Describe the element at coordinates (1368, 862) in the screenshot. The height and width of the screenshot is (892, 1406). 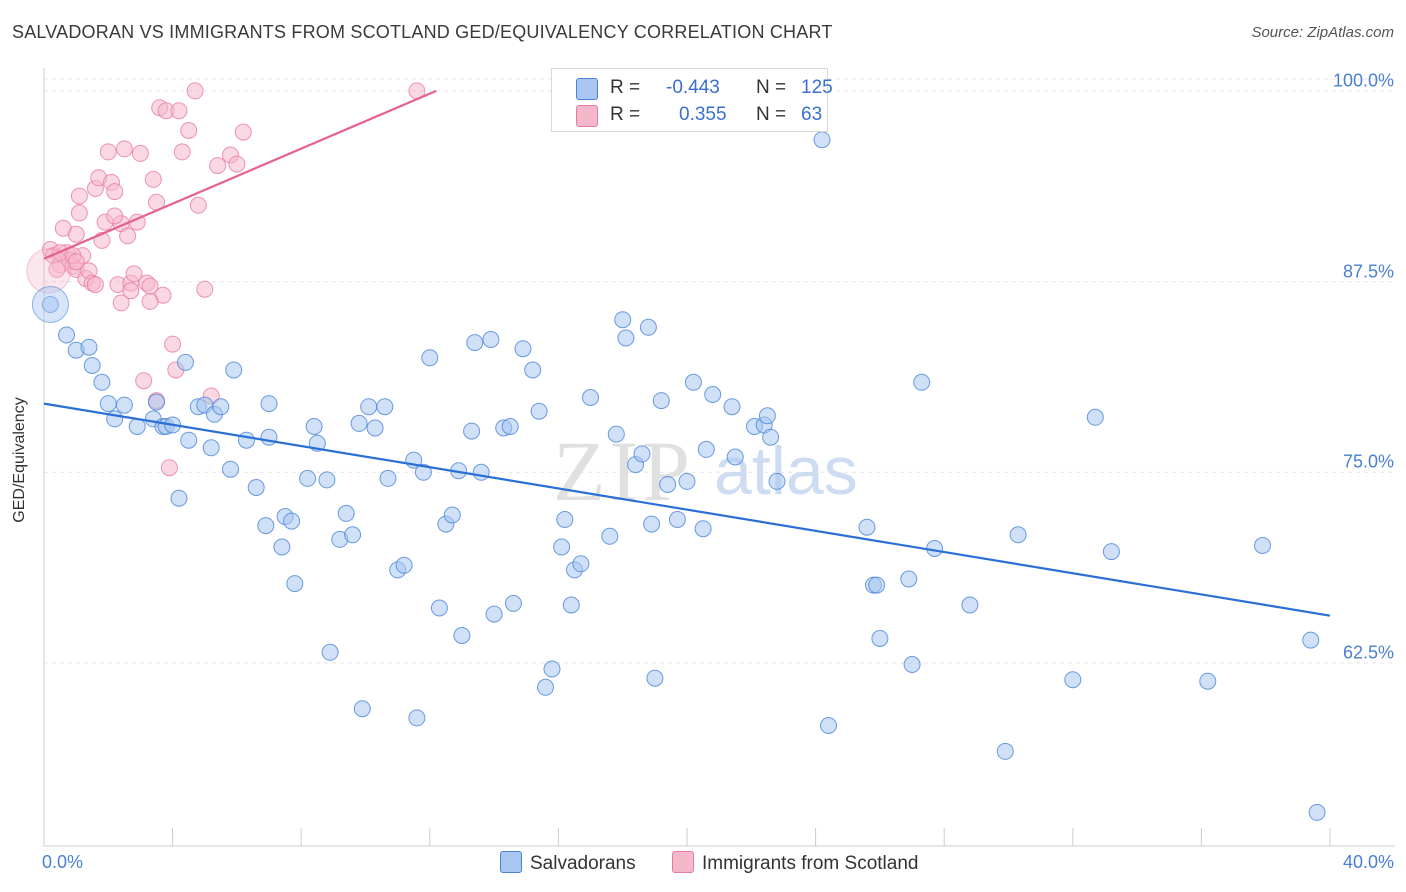
I see `x-tick-max: 40.0%` at that location.